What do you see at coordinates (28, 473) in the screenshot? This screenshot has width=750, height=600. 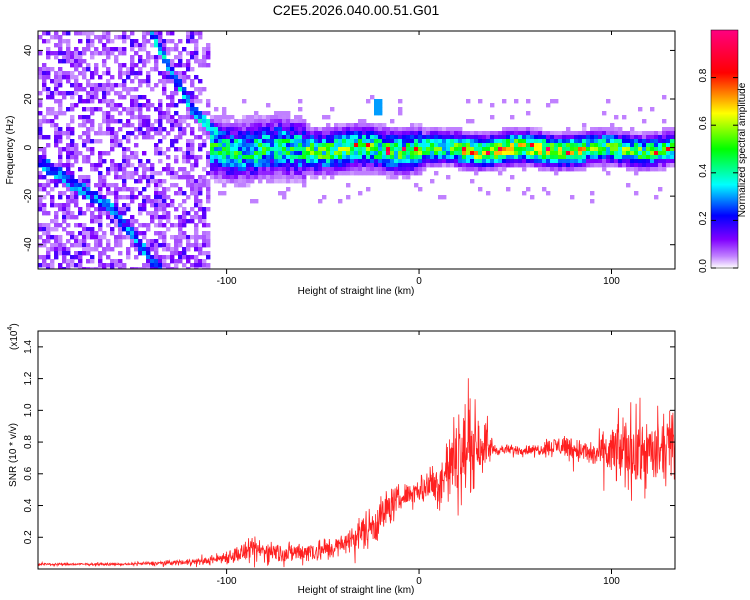 I see `snr-y-tick-label: 0.6` at bounding box center [28, 473].